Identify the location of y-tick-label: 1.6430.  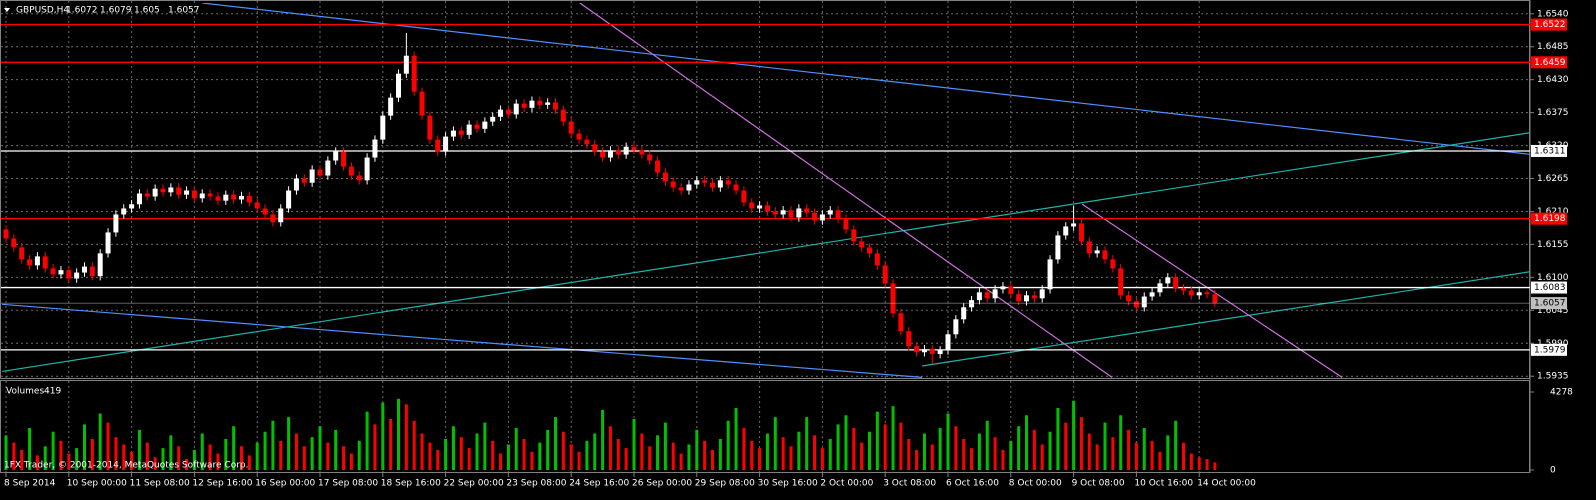
(1553, 80).